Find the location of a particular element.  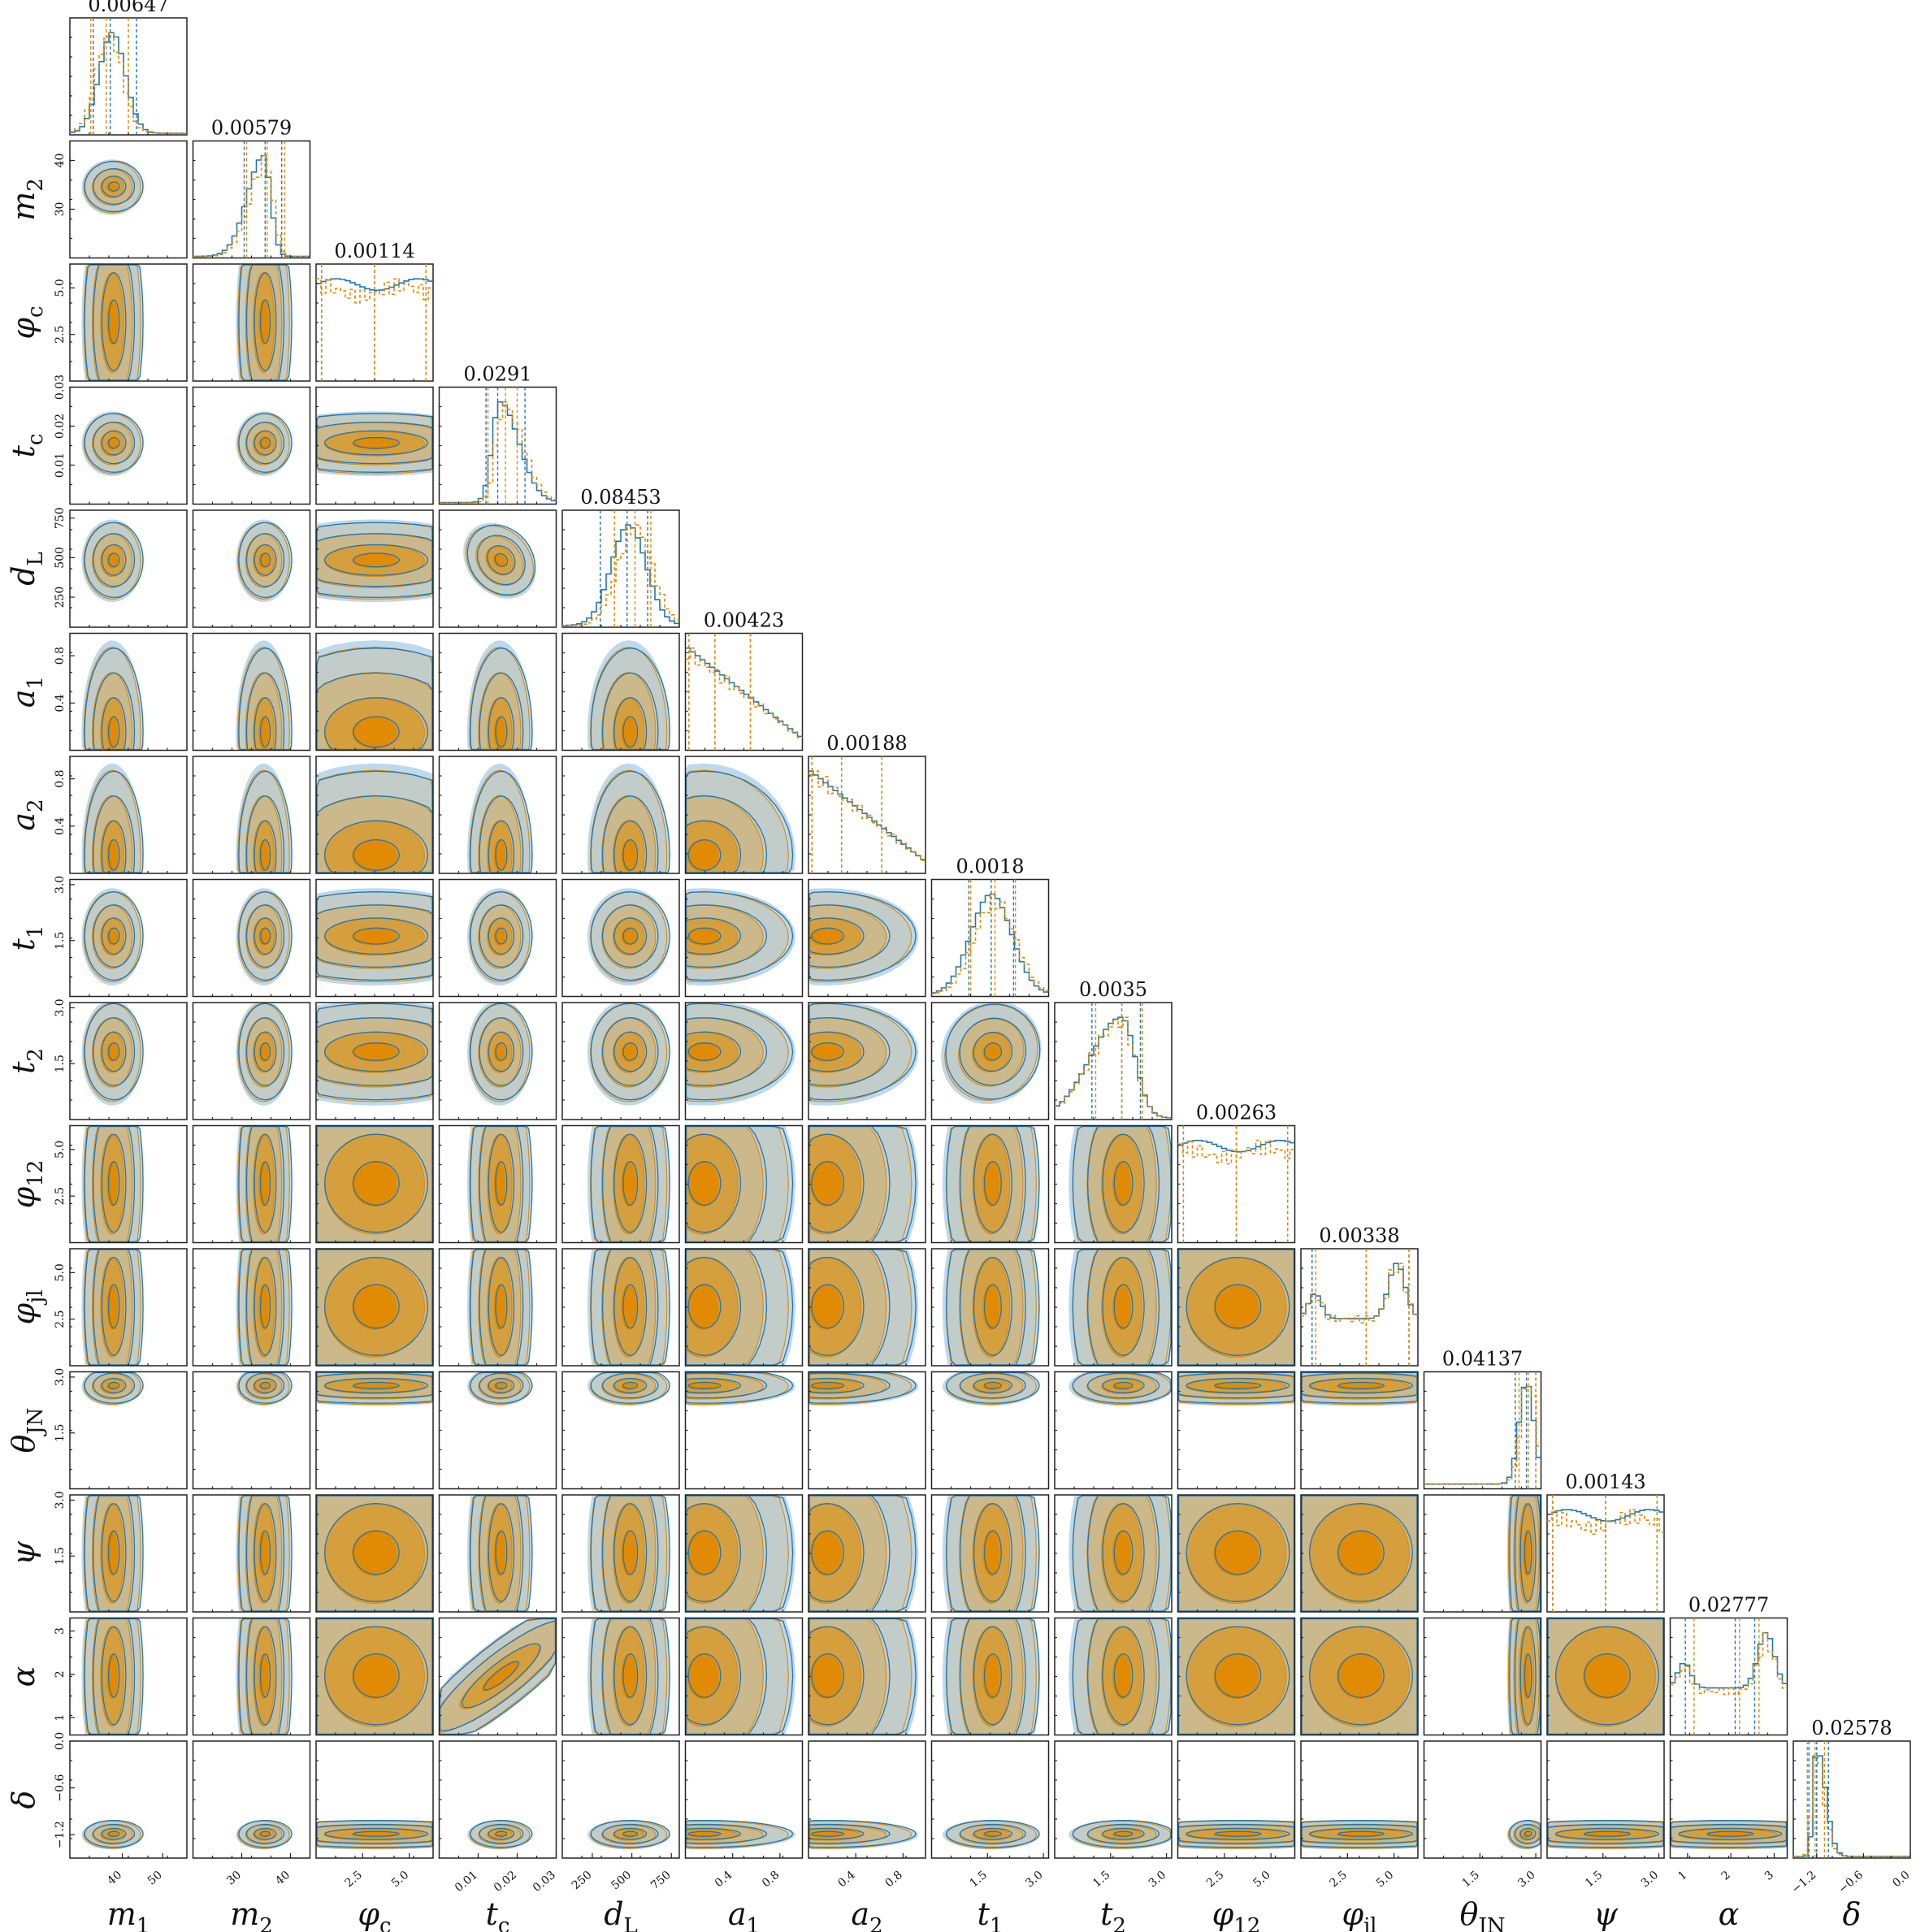

hist-line-orange is located at coordinates (744, 693).